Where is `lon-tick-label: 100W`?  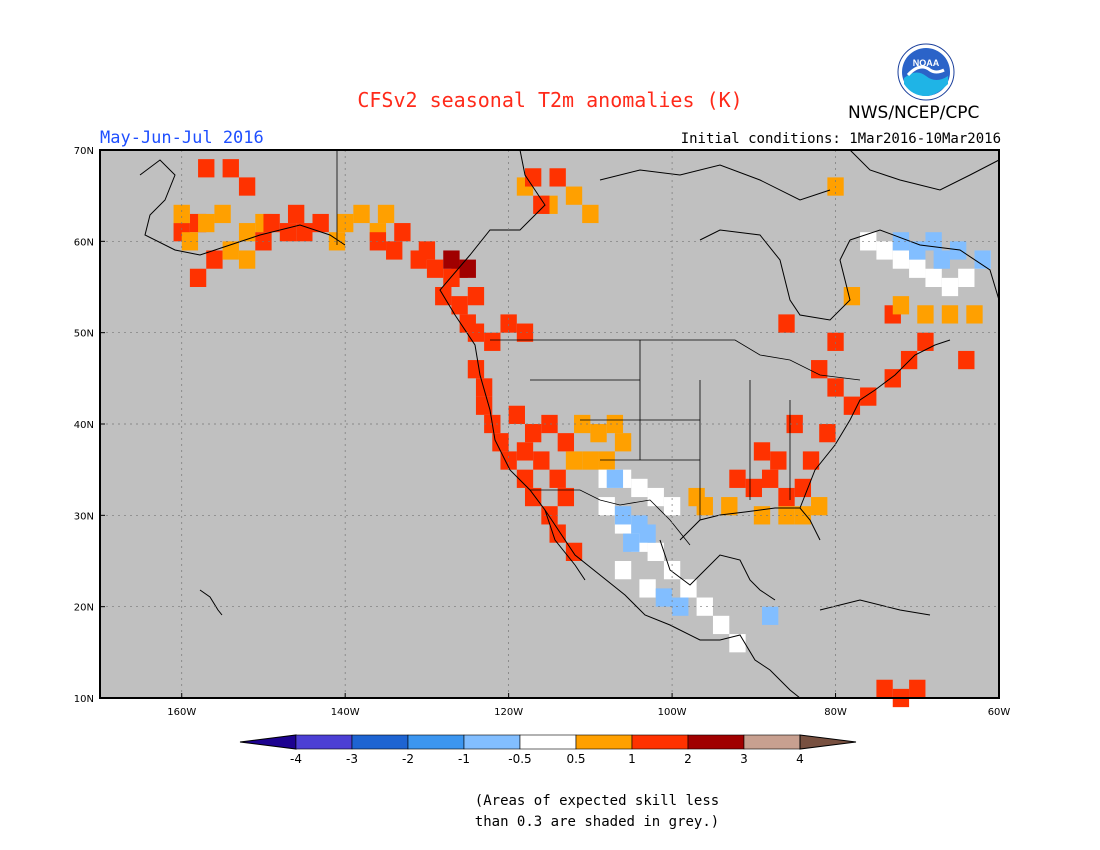 lon-tick-label: 100W is located at coordinates (672, 712).